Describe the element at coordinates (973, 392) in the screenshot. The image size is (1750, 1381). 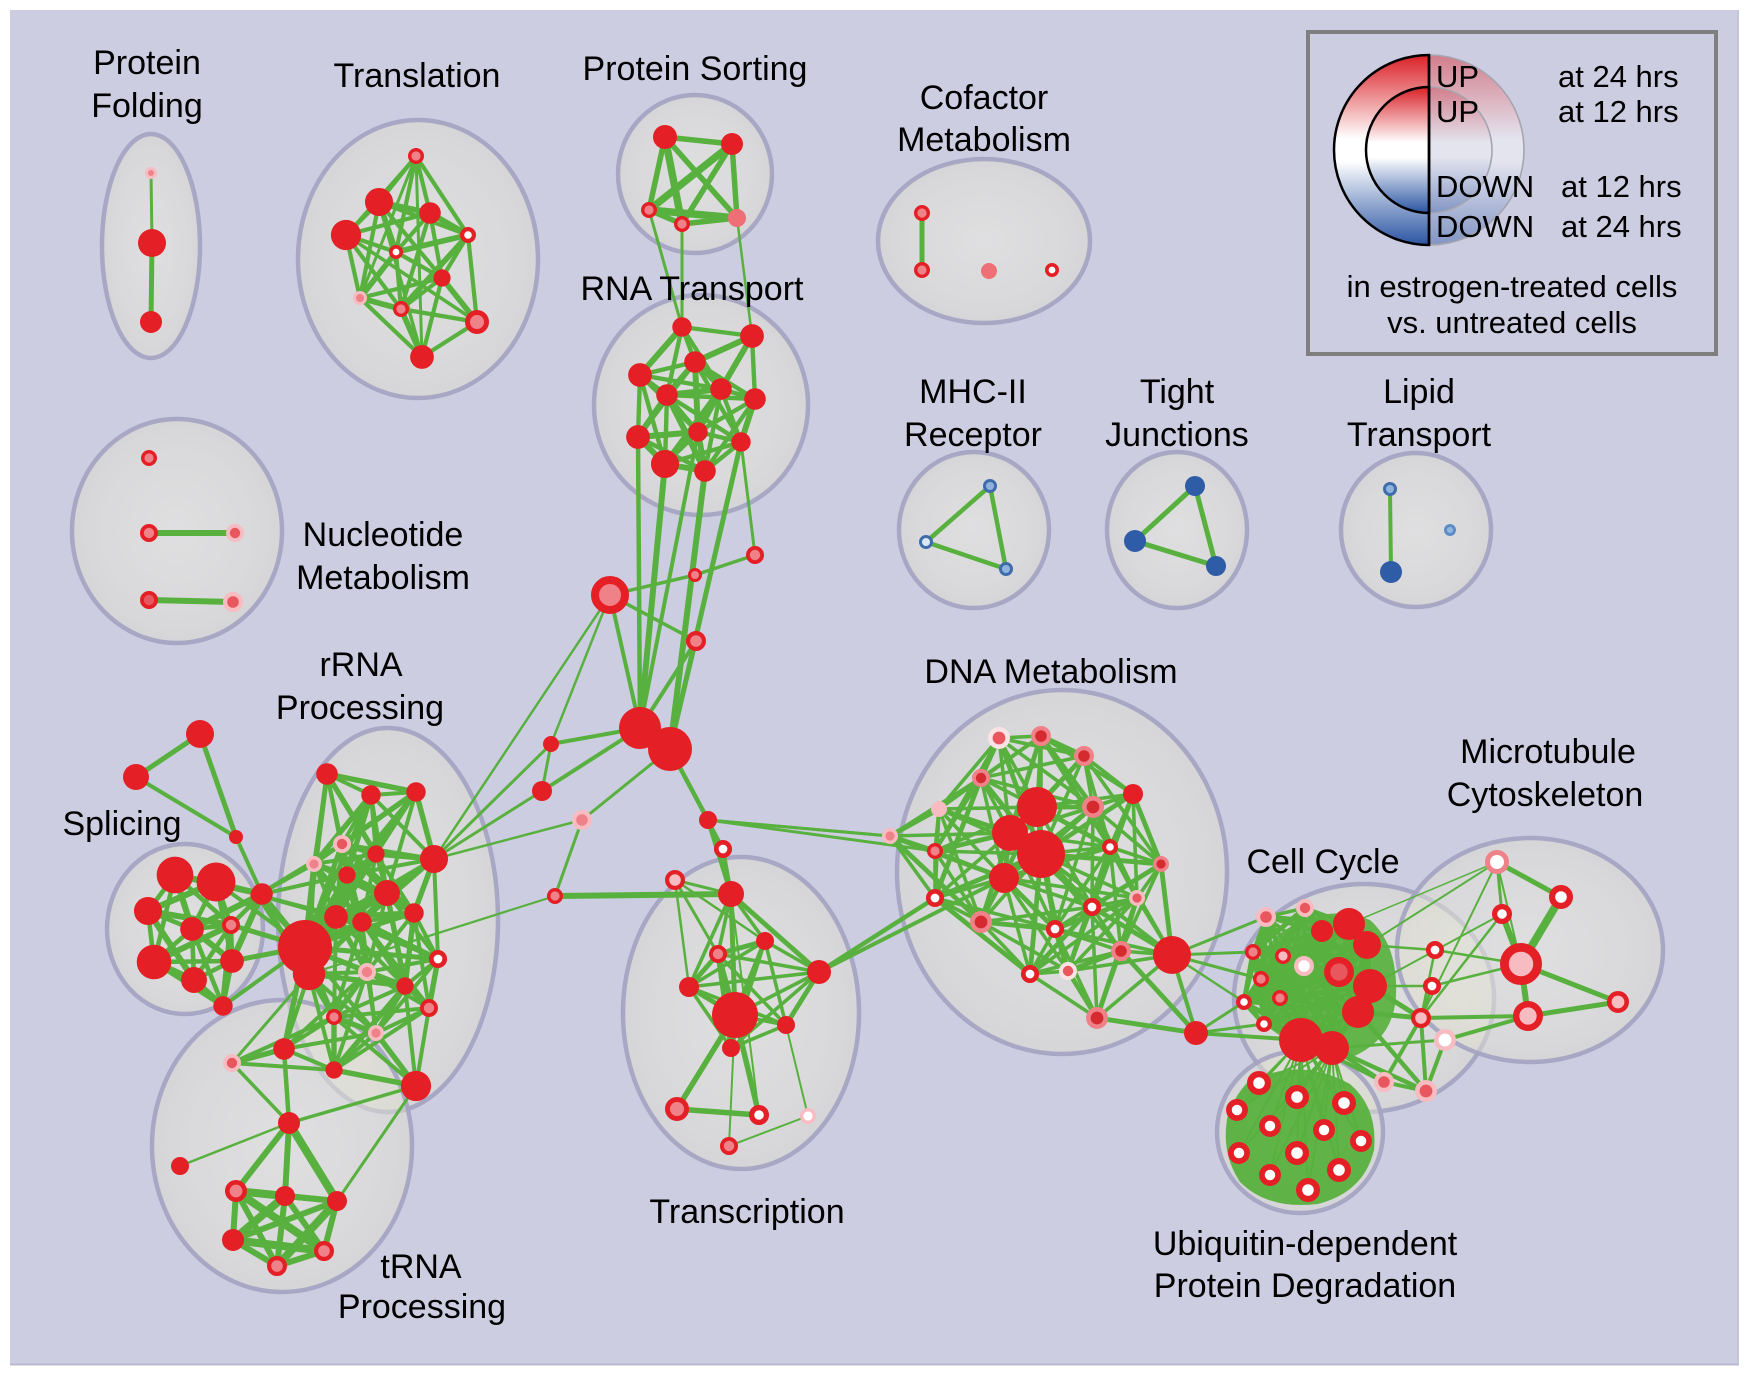
I see `svg-text: MHC-II` at that location.